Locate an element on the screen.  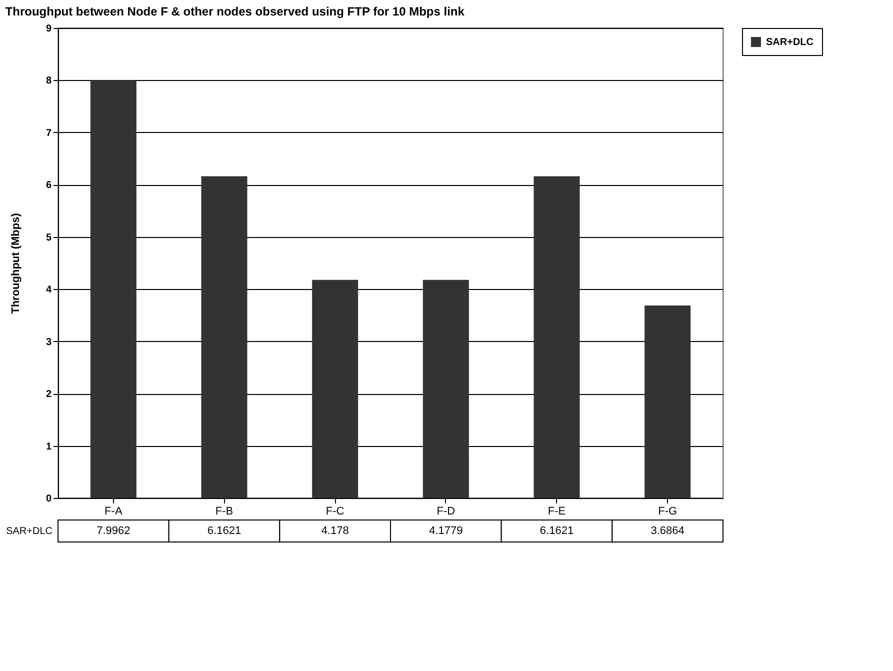
y-tick-label: 7 is located at coordinates (49, 133).